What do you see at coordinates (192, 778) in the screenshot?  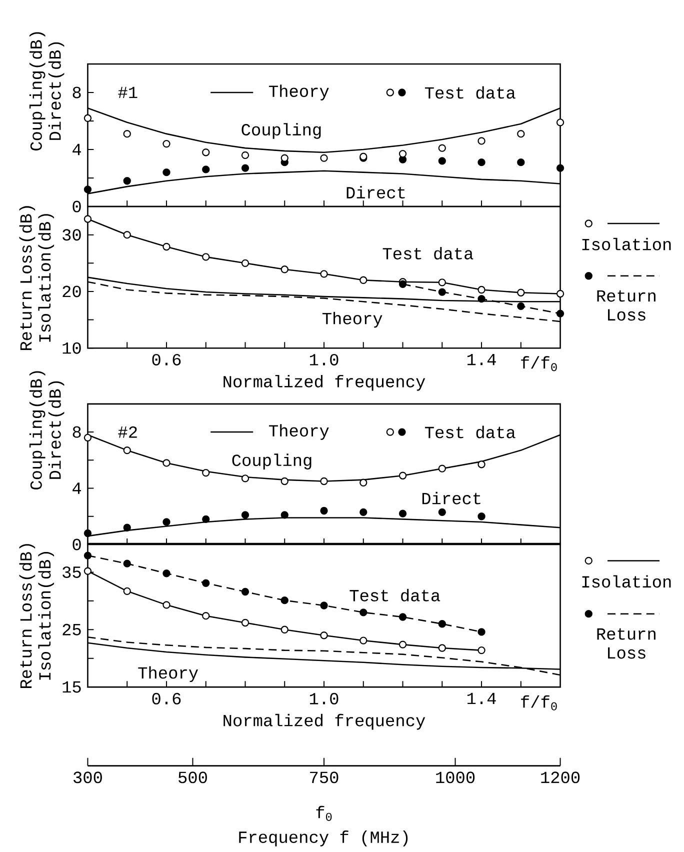 I see `x2-tick-label: 500` at bounding box center [192, 778].